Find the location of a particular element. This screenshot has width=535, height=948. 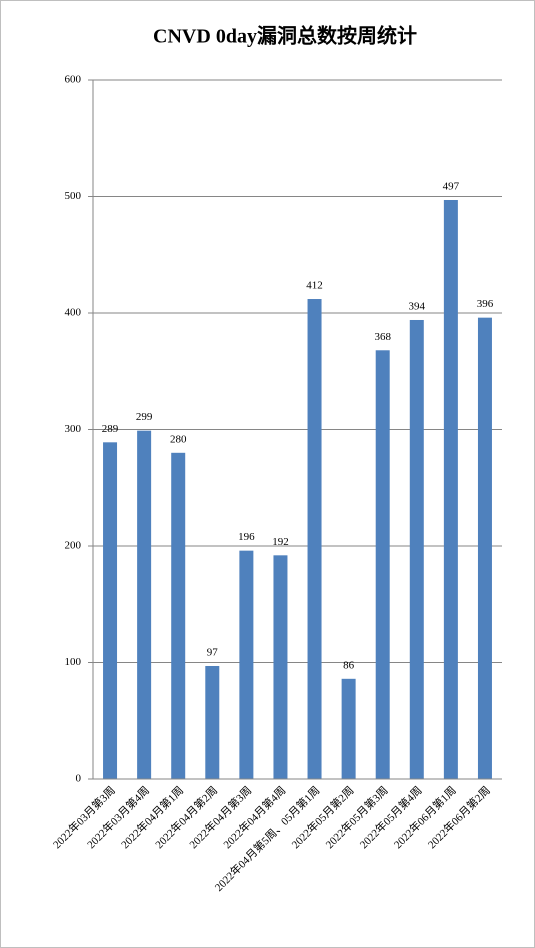

data-label: 192 is located at coordinates (280, 542).